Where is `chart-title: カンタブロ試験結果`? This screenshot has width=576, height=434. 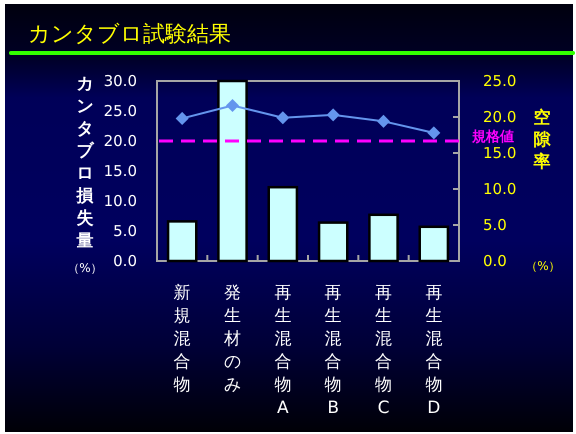 chart-title: カンタブロ試験結果 is located at coordinates (129, 34).